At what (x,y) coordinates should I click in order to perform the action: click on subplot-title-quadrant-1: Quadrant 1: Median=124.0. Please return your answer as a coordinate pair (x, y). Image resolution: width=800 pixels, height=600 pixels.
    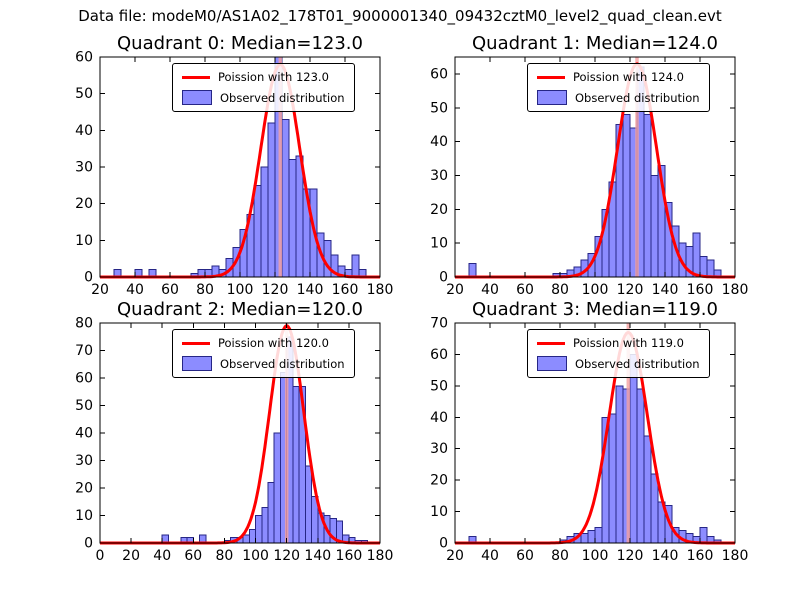
    Looking at the image, I should click on (595, 43).